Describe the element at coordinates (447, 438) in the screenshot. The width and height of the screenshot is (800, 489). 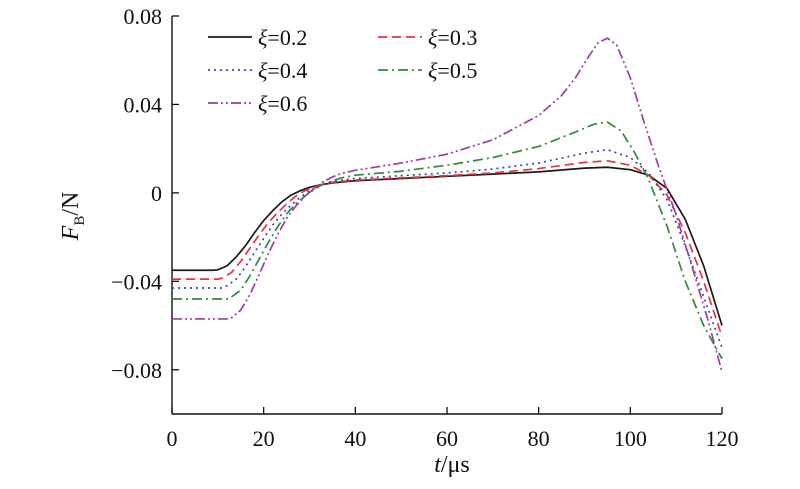
I see `x-tick-label: 60` at that location.